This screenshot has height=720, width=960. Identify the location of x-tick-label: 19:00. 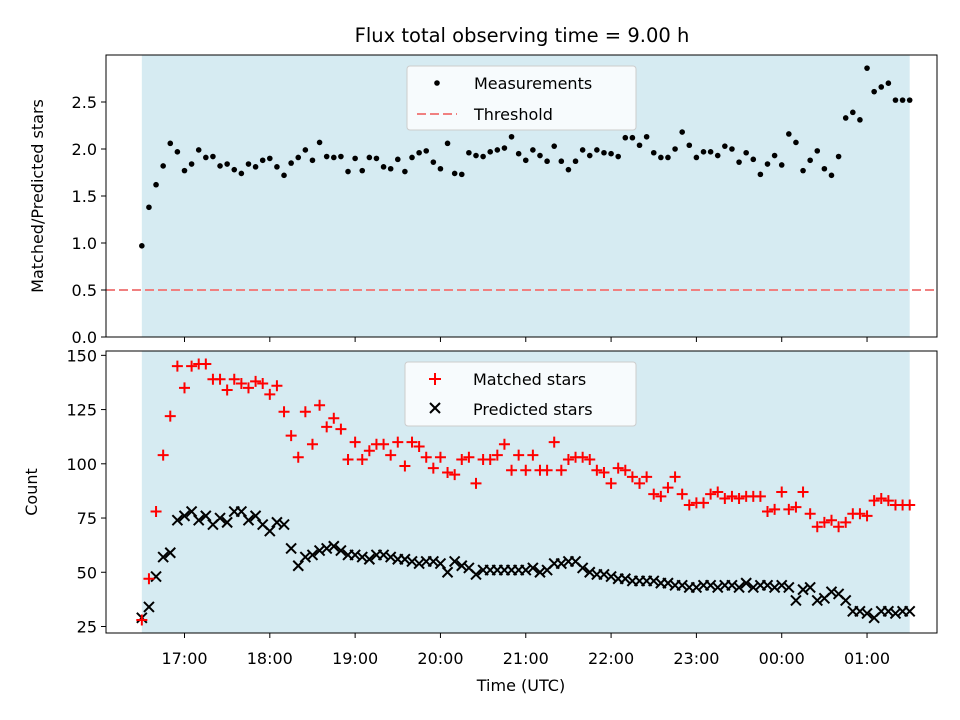
(355, 658).